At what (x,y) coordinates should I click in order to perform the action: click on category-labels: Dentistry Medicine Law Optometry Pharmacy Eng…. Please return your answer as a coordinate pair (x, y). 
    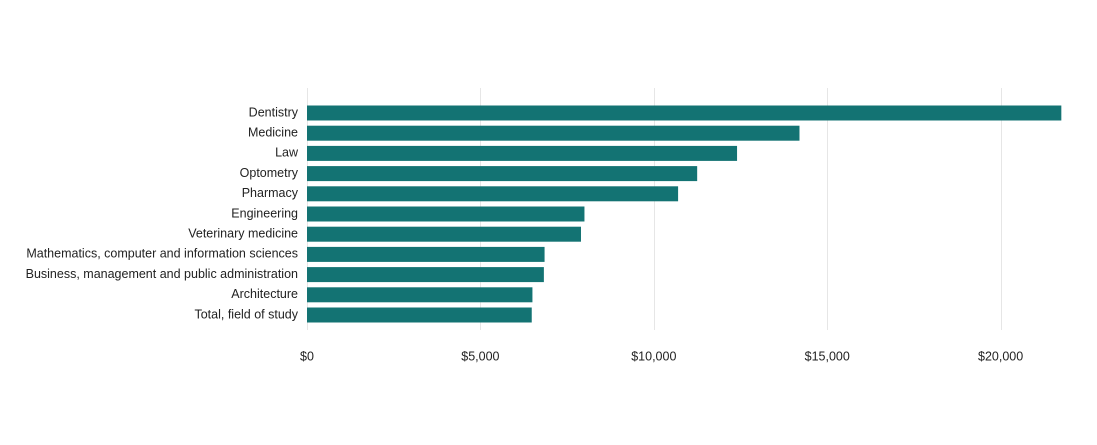
    Looking at the image, I should click on (162, 213).